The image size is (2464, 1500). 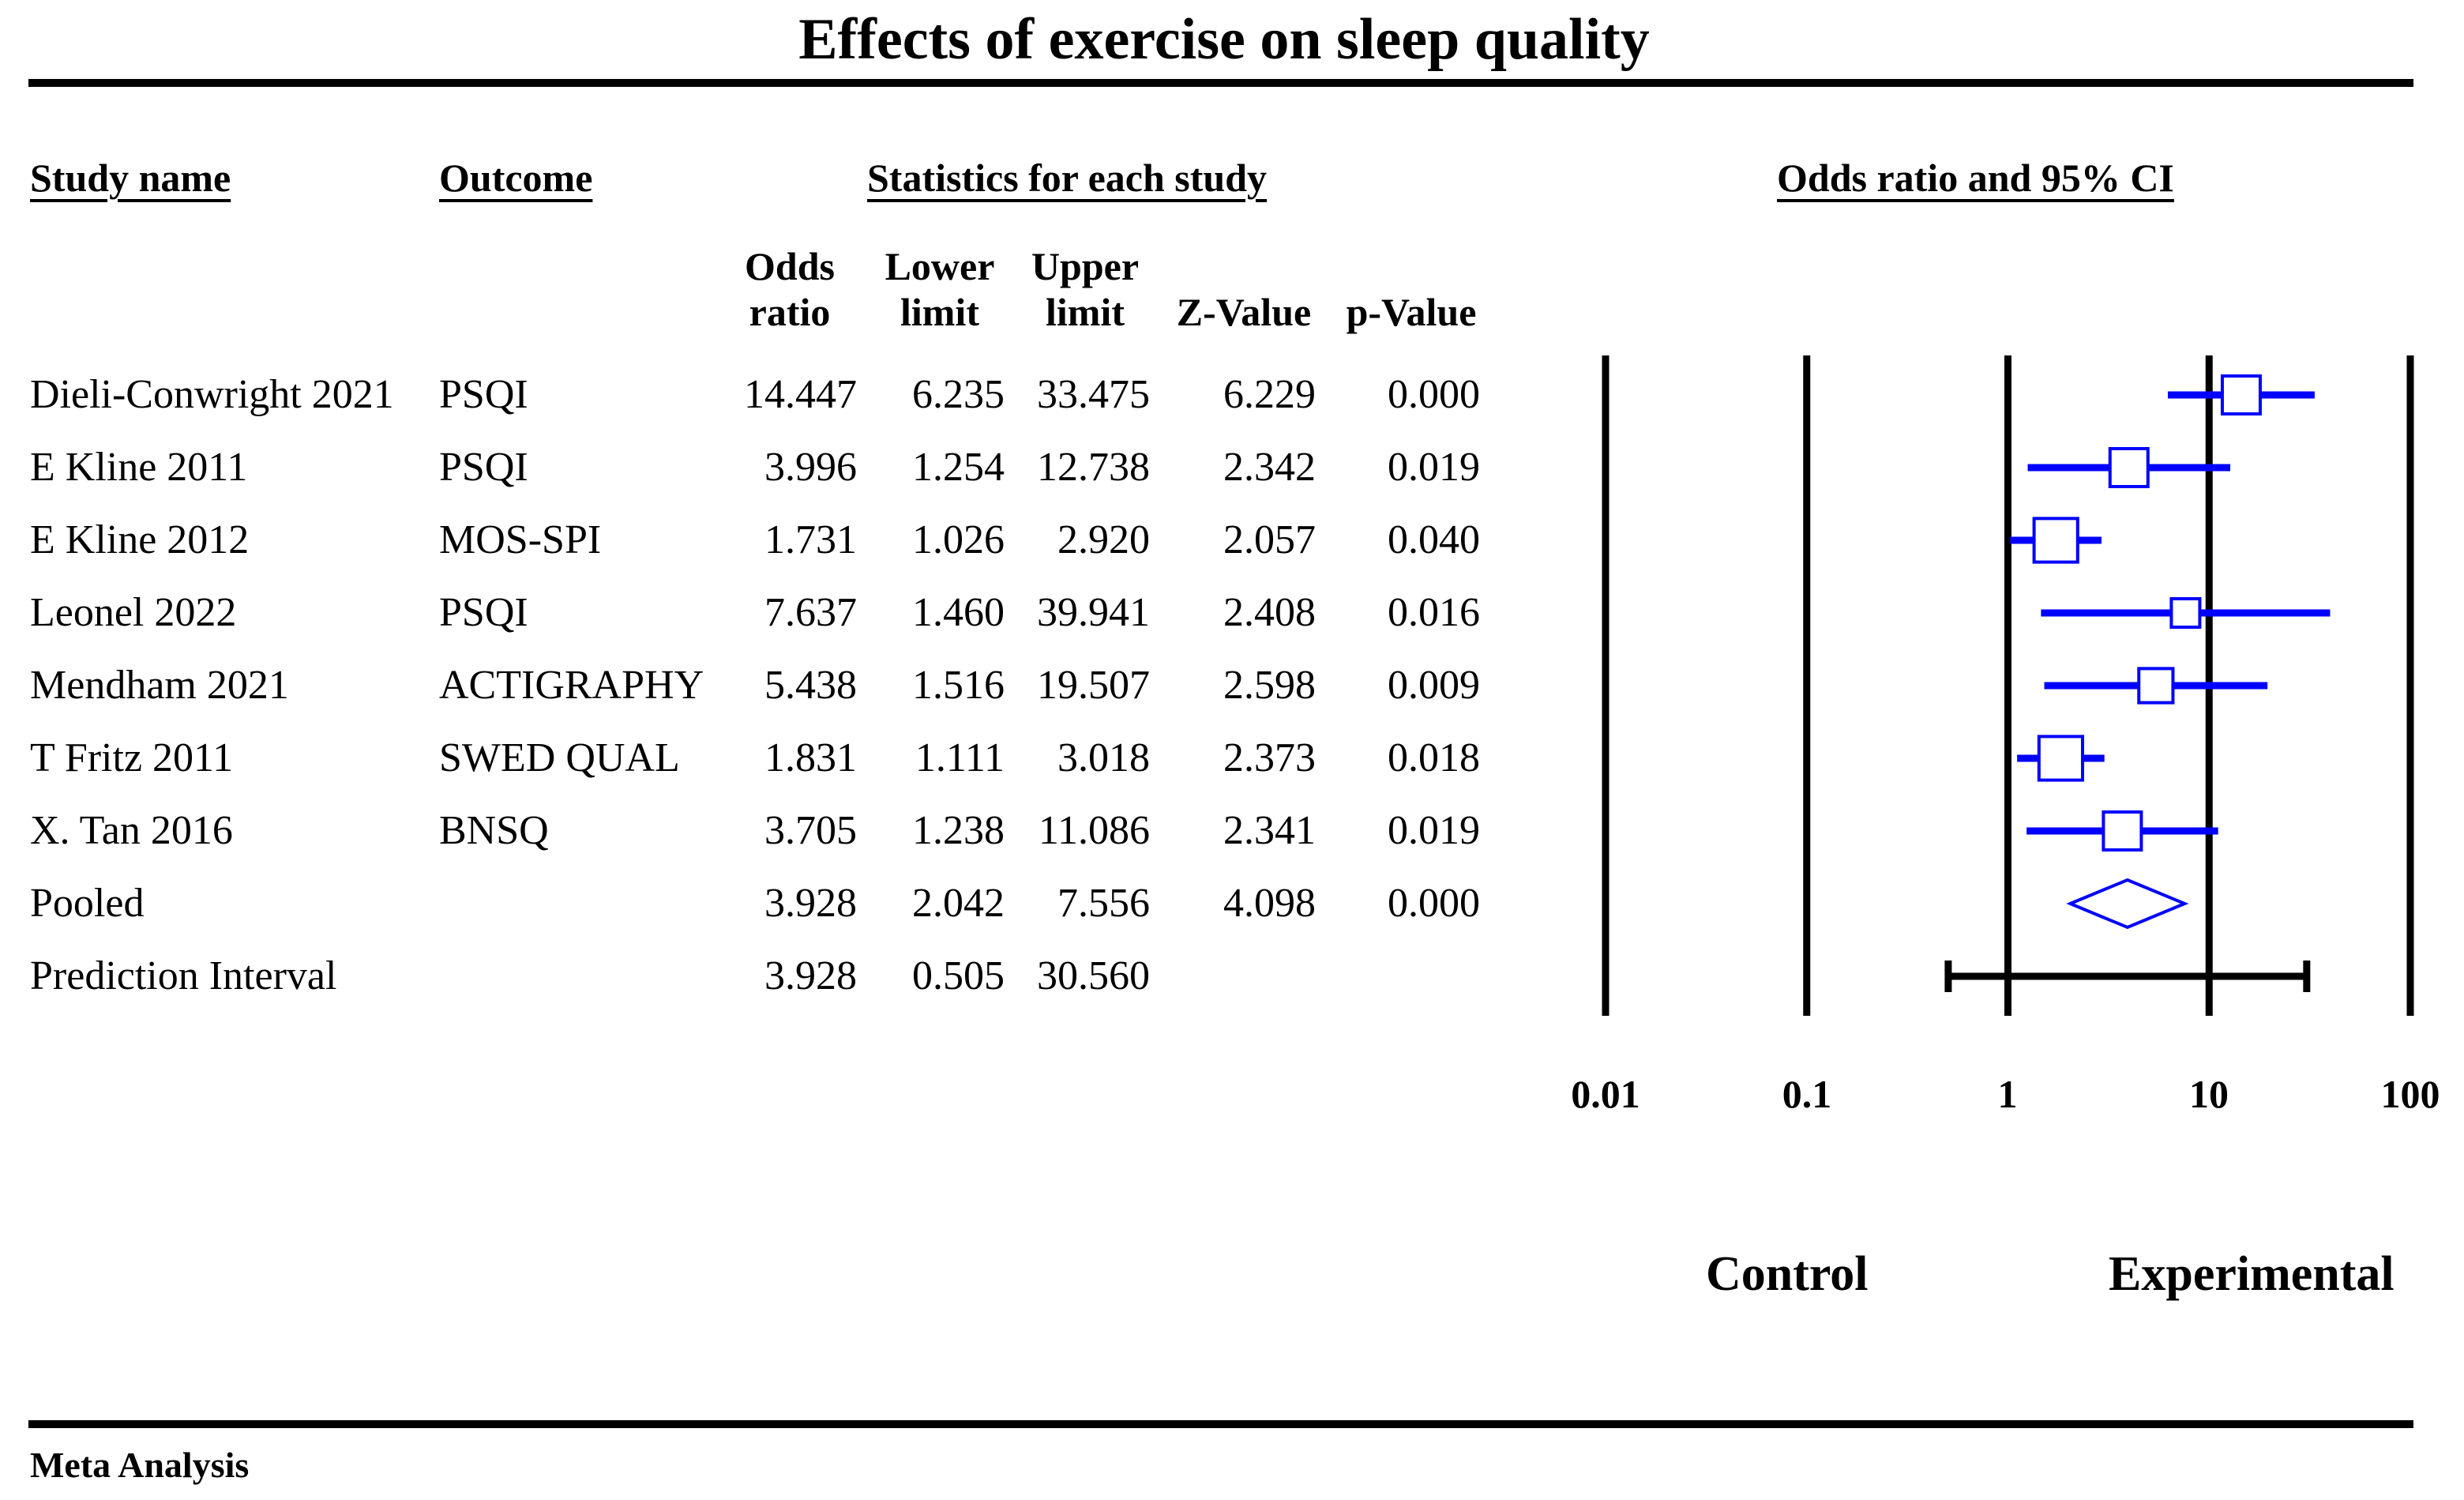 What do you see at coordinates (1269, 685) in the screenshot?
I see `z-value: 2.598` at bounding box center [1269, 685].